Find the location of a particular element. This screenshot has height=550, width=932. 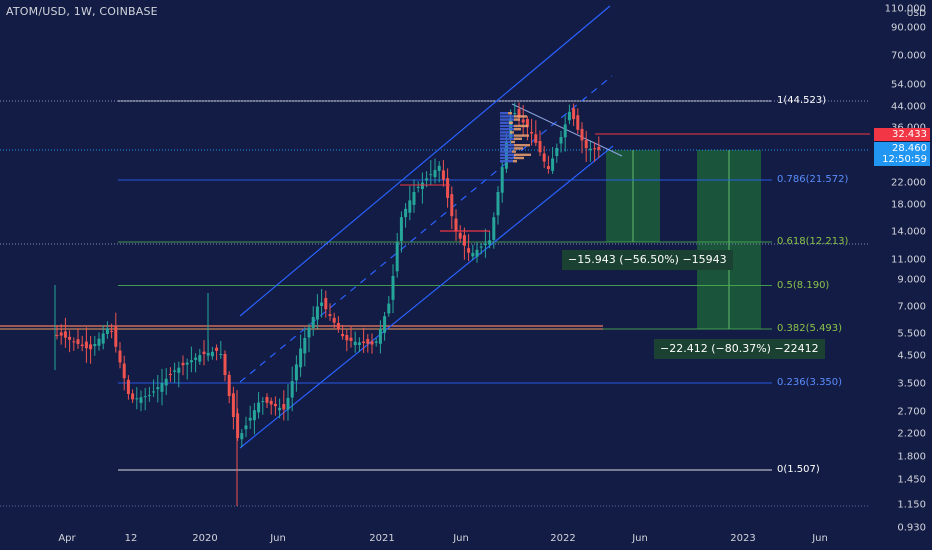

y-tick-label: 1.150 is located at coordinates (911, 505).